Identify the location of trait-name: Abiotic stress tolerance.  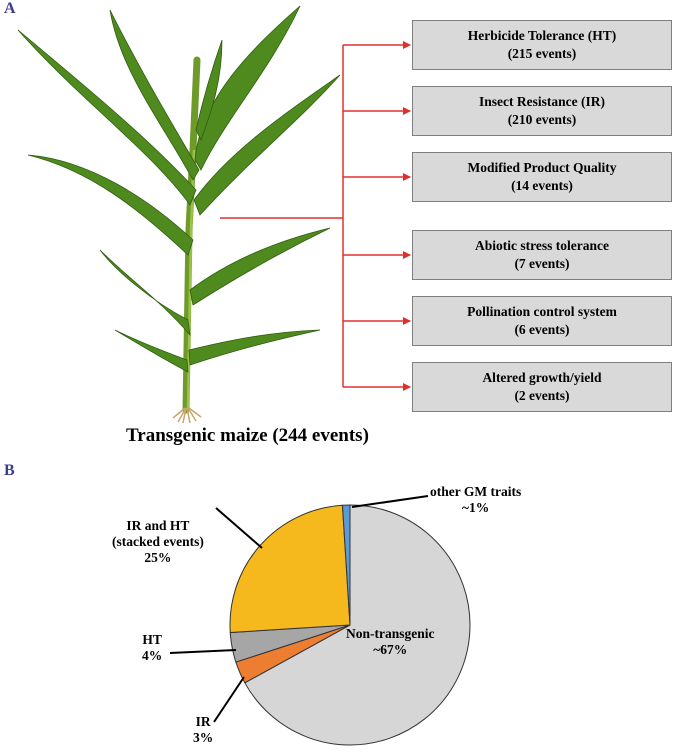
(542, 245).